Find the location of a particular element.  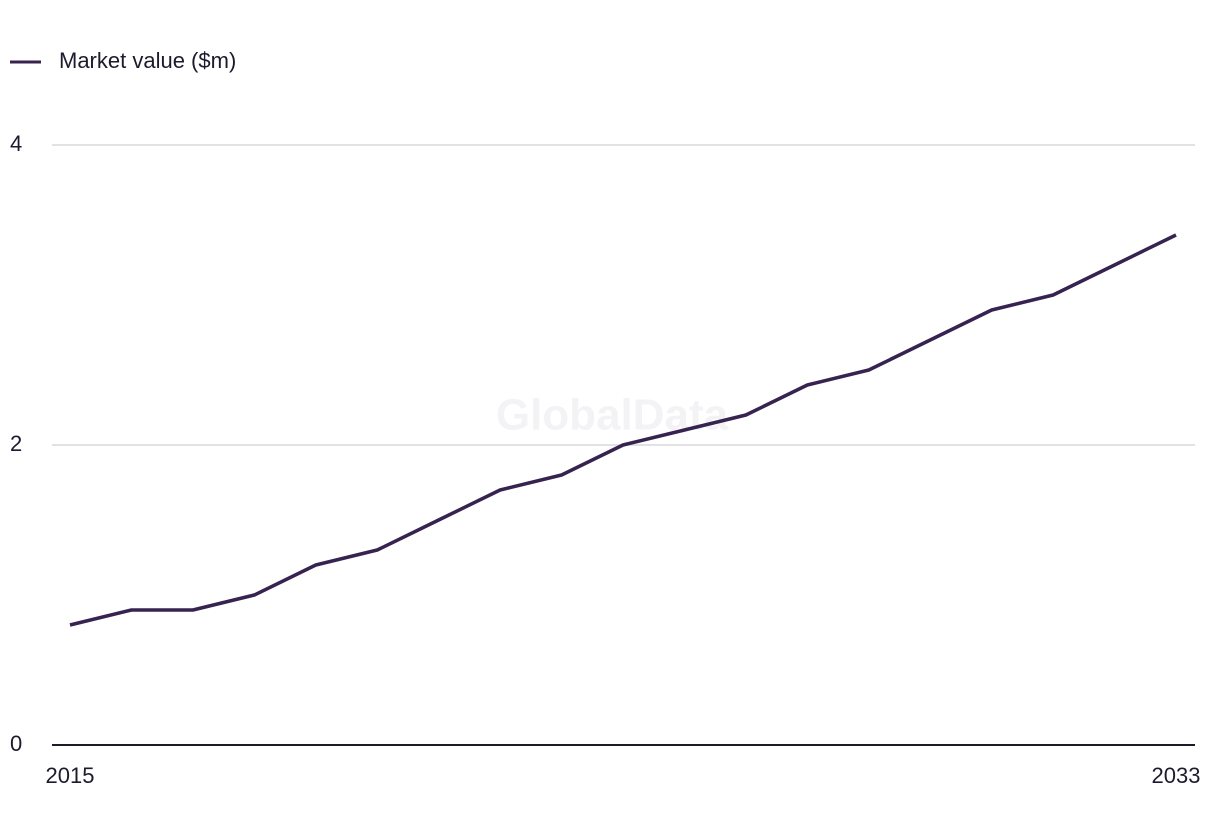

y-tick-label: 4 is located at coordinates (16, 143).